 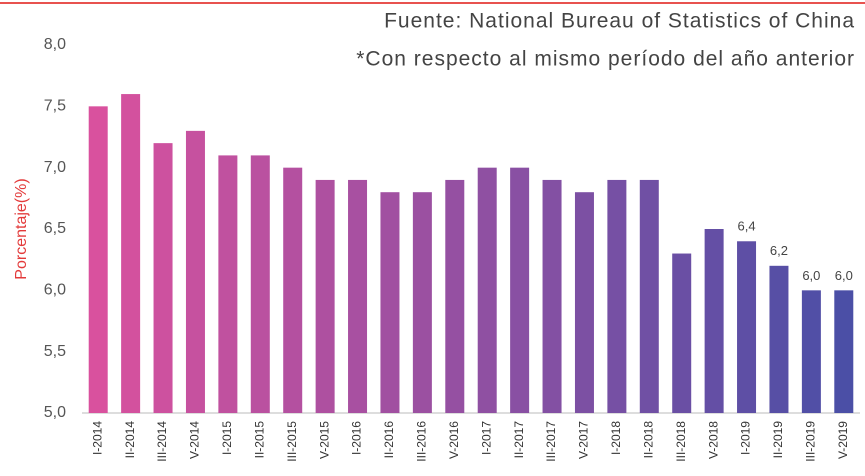 I want to click on x-tick-label: I-2018, so click(x=616, y=438).